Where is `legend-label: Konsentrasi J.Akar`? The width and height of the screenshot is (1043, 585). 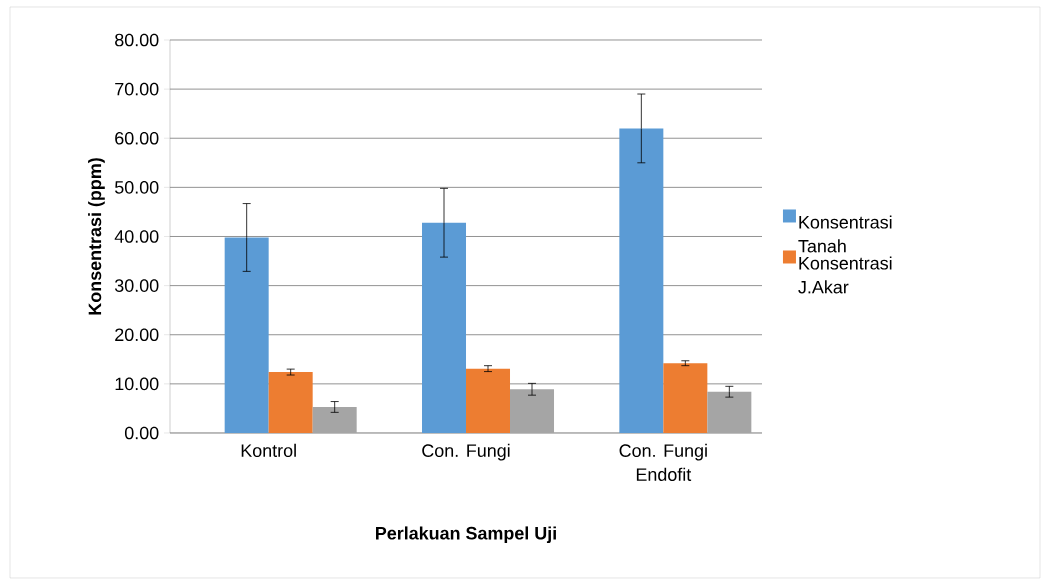 legend-label: Konsentrasi J.Akar is located at coordinates (845, 275).